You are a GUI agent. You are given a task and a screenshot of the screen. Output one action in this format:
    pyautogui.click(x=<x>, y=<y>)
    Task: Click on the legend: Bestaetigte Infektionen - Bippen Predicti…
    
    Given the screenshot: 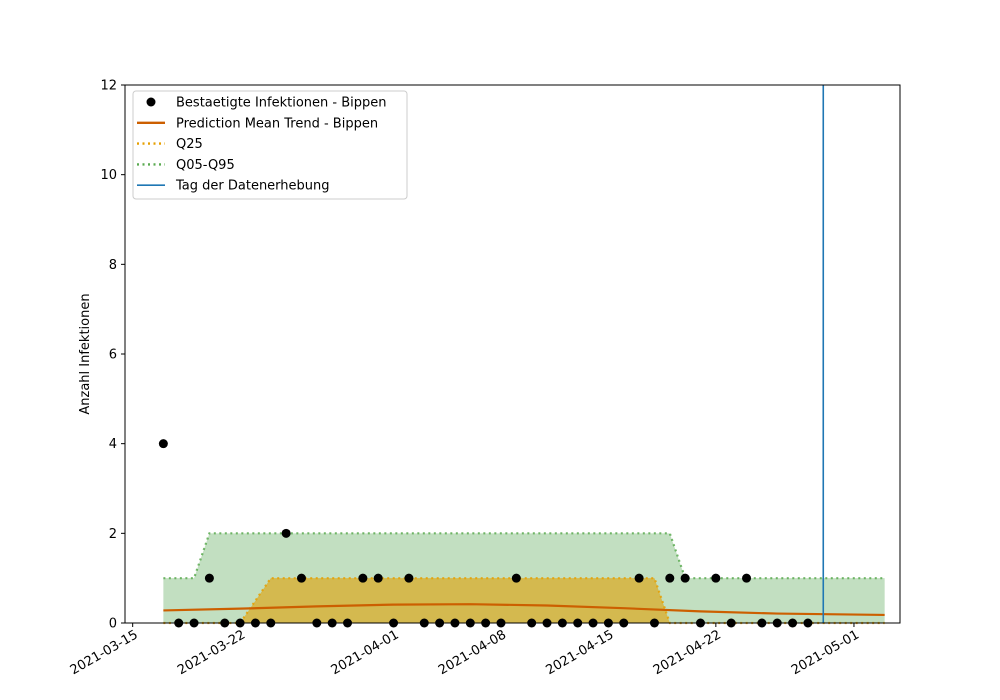 What is the action you would take?
    pyautogui.click(x=270, y=145)
    